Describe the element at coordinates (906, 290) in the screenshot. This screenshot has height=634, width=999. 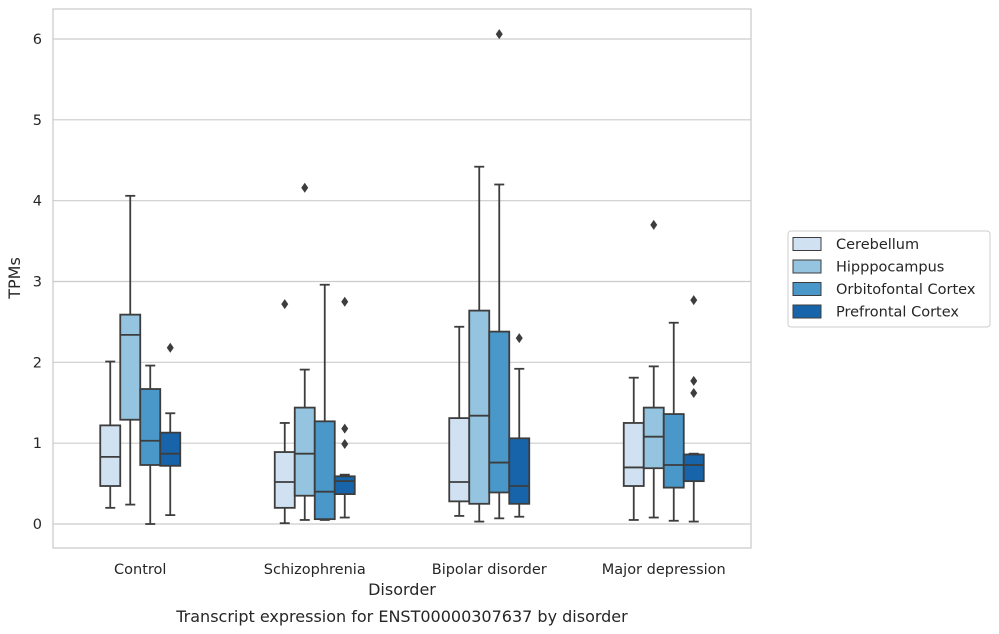
I see `legend-label: Orbitofontal Cortex` at that location.